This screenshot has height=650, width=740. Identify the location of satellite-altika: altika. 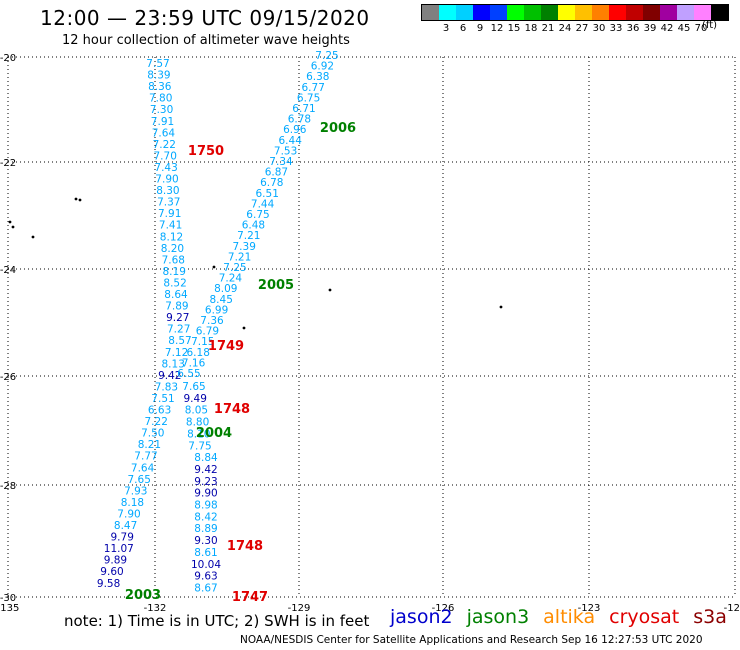
(569, 617).